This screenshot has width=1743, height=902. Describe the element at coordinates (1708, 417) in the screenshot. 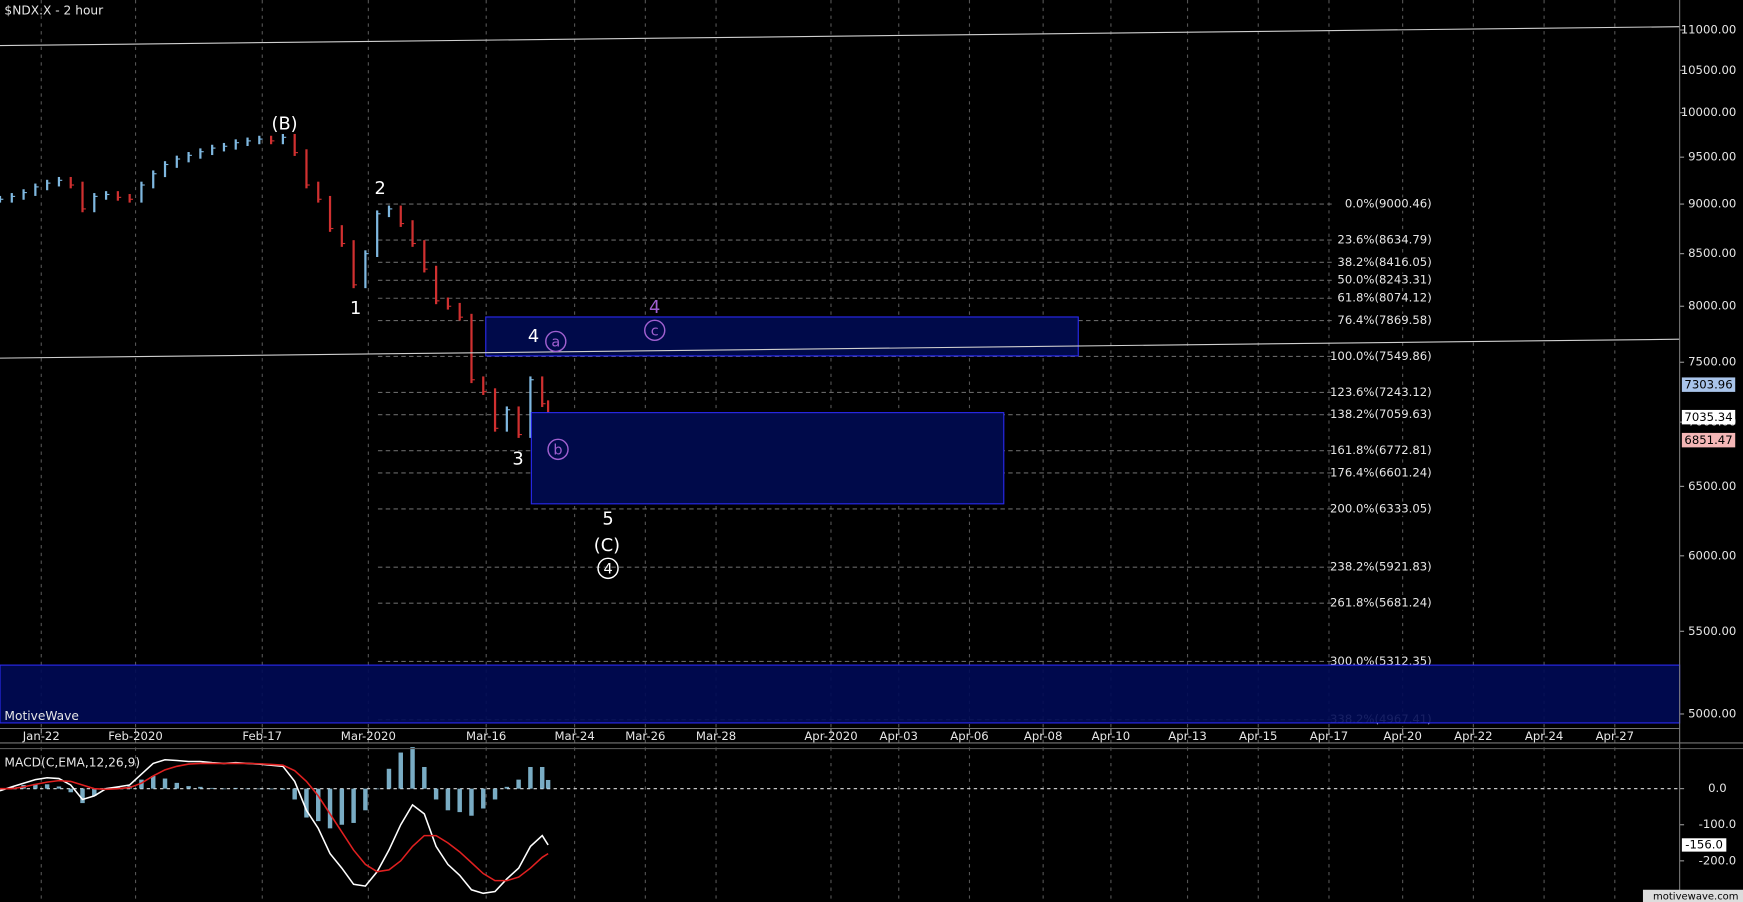

I see `price-label-bg` at that location.